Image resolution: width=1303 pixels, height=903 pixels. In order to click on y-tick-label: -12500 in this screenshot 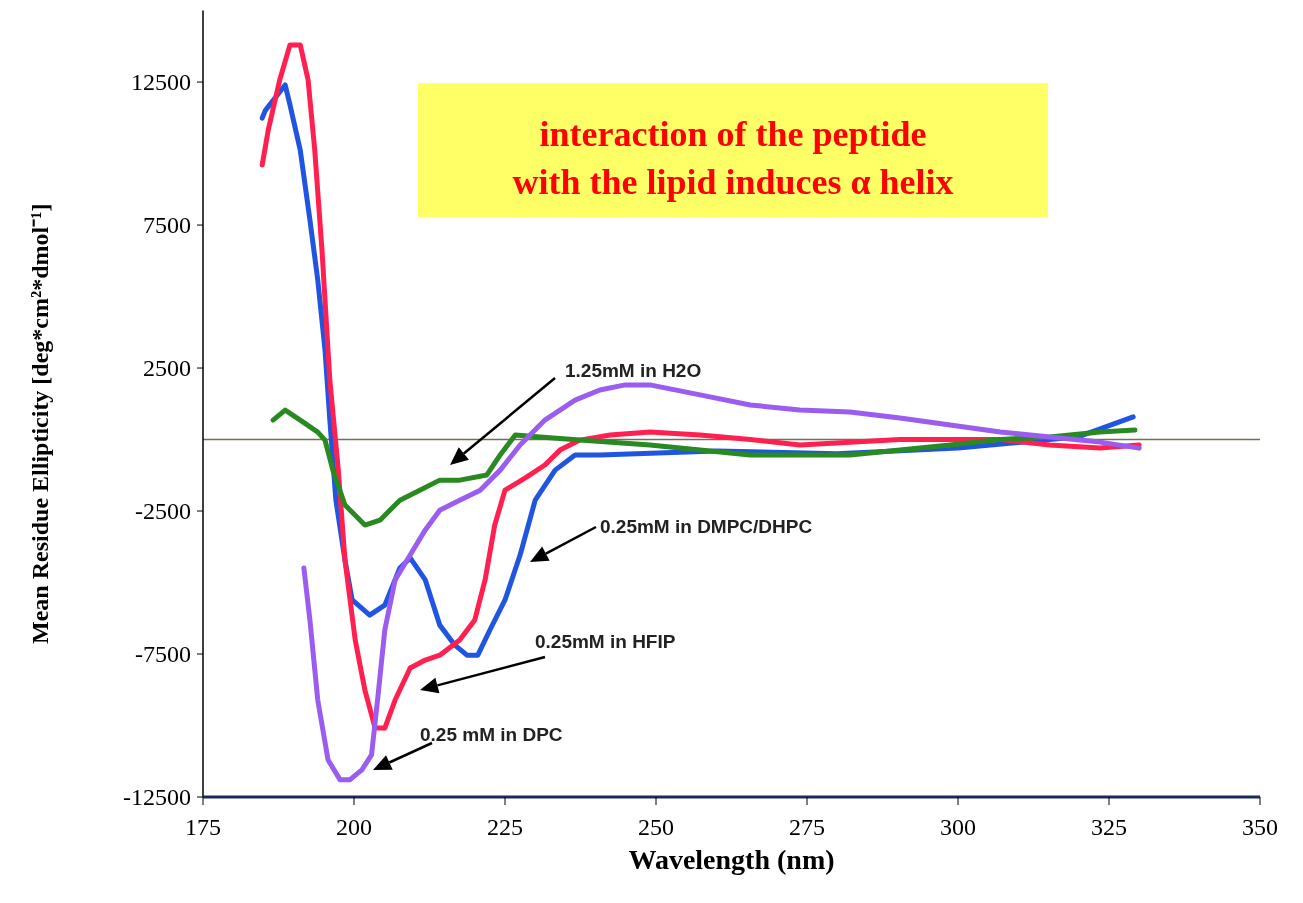, I will do `click(157, 797)`.